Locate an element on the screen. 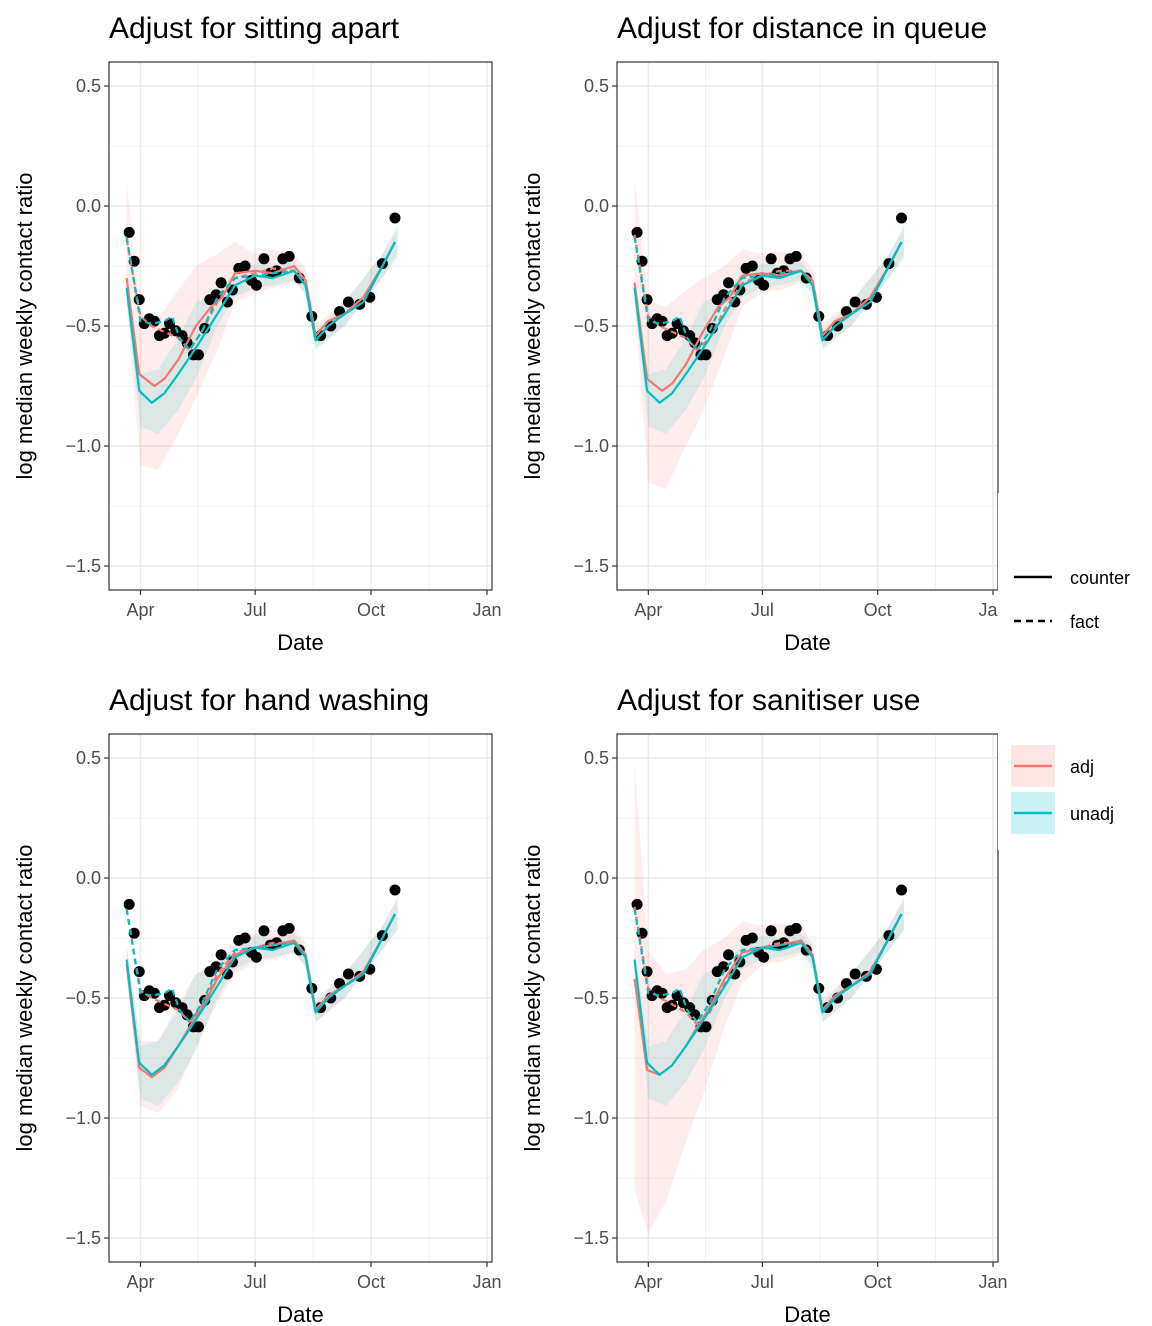  grid is located at coordinates (300, 326).